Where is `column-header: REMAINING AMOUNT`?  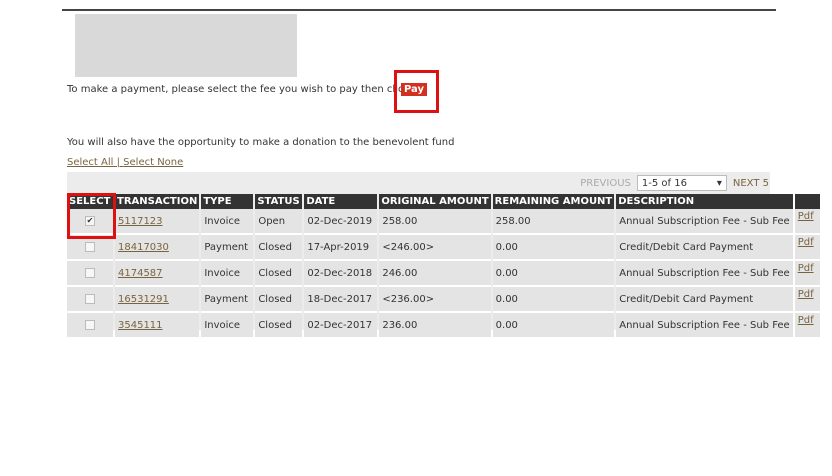 column-header: REMAINING AMOUNT is located at coordinates (553, 201).